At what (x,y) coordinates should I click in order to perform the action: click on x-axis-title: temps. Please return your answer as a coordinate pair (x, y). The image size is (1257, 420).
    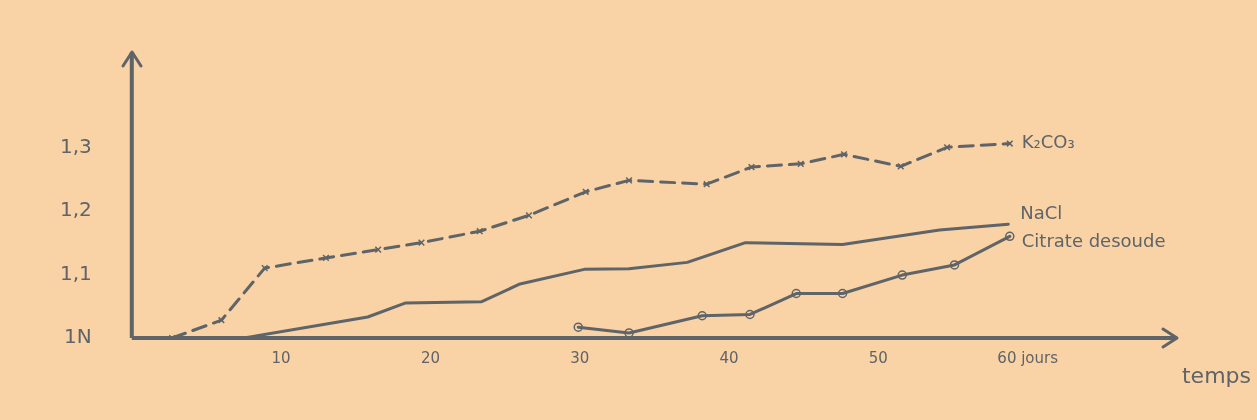
    Looking at the image, I should click on (1216, 375).